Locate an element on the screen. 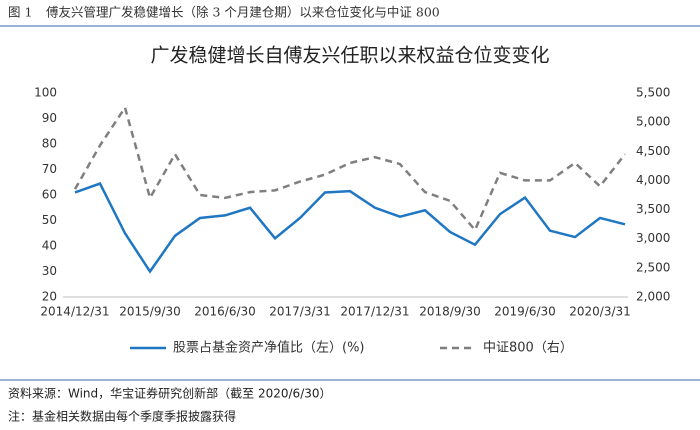 The image size is (700, 430). y2-tick-label: 3,000 is located at coordinates (653, 238).